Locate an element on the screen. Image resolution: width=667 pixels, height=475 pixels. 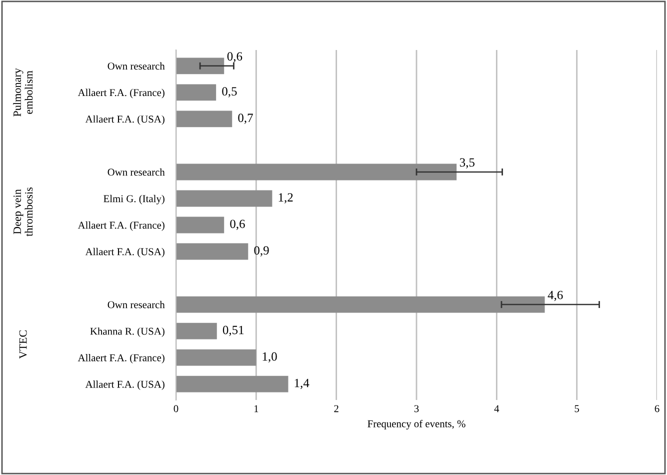
x-tick-label: 3 is located at coordinates (416, 408).